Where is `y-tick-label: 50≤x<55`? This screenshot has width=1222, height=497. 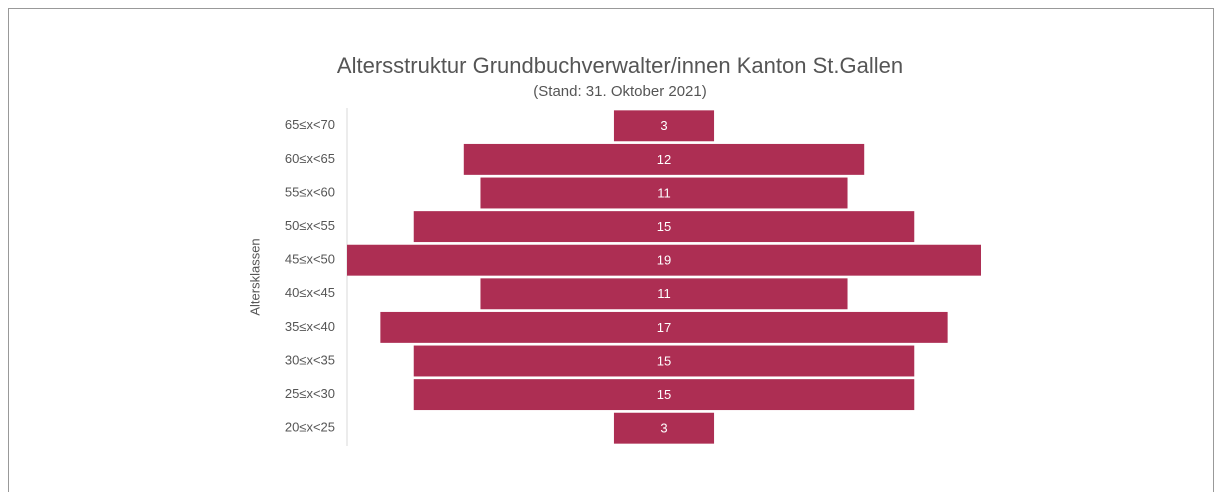
y-tick-label: 50≤x<55 is located at coordinates (310, 225).